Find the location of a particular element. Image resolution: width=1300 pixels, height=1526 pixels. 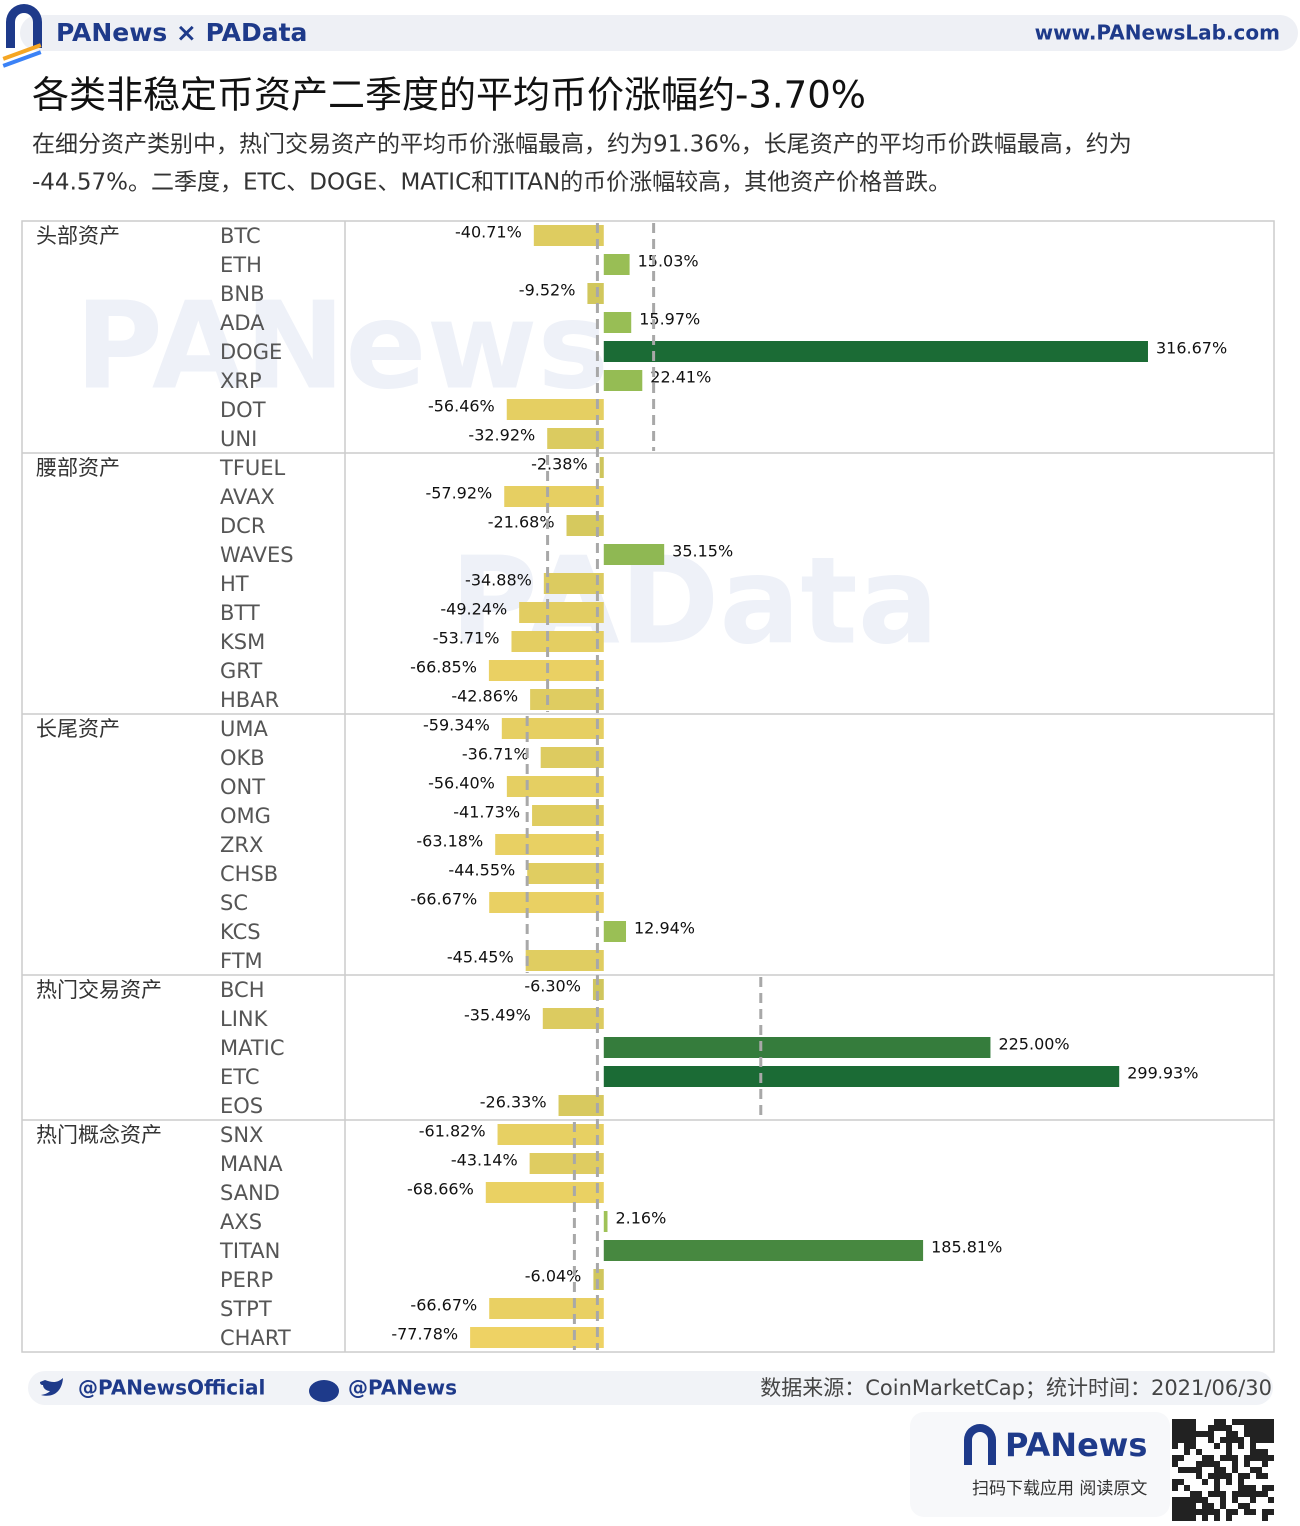

value-label: 299.93% is located at coordinates (1162, 1073).